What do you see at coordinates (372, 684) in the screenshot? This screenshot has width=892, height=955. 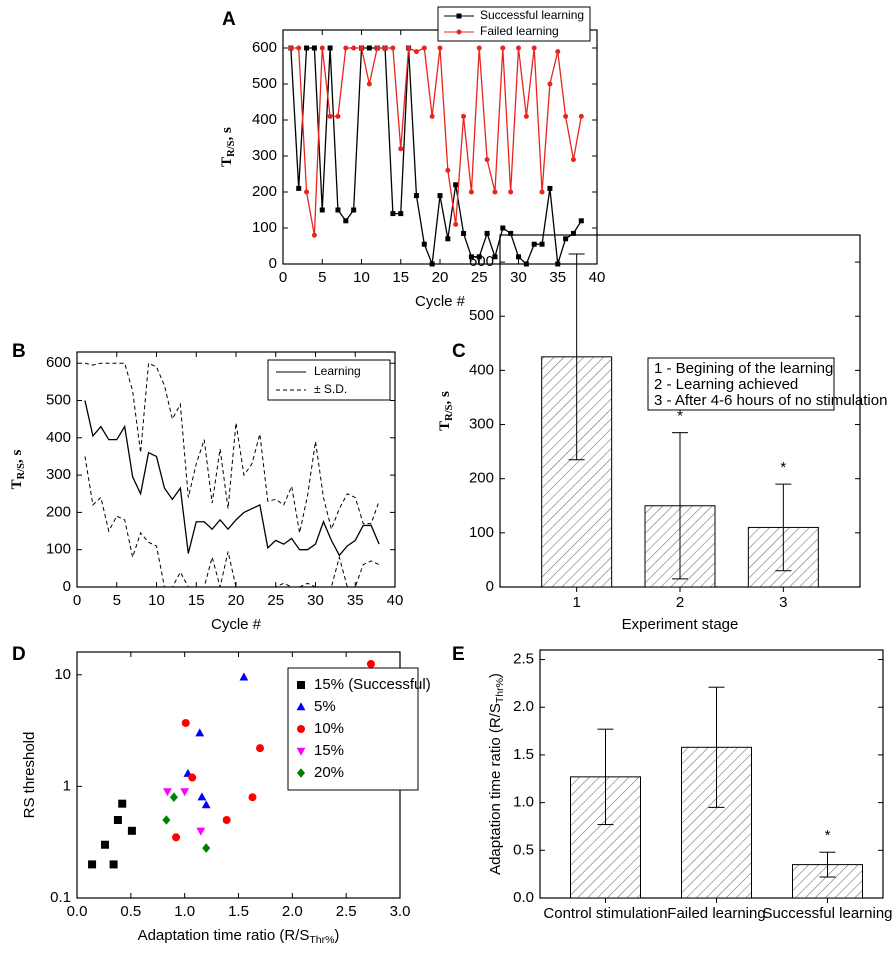 I see `legend-label: 15% (Successful)` at bounding box center [372, 684].